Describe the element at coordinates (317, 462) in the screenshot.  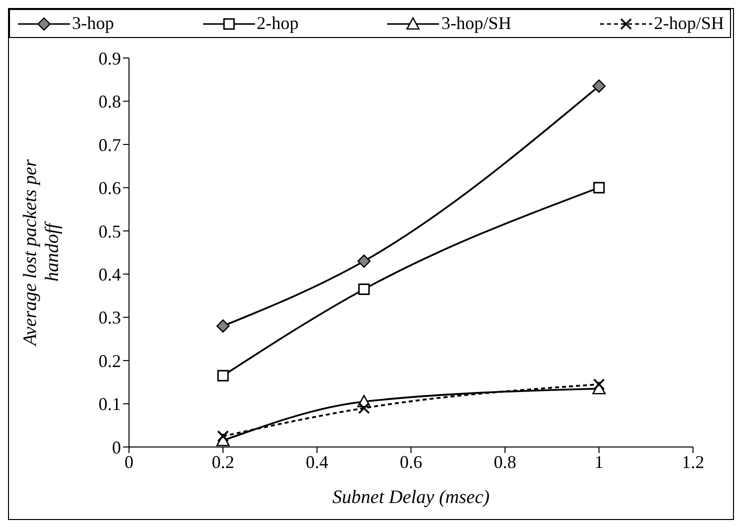
I see `x-tick-label: 0.4` at that location.